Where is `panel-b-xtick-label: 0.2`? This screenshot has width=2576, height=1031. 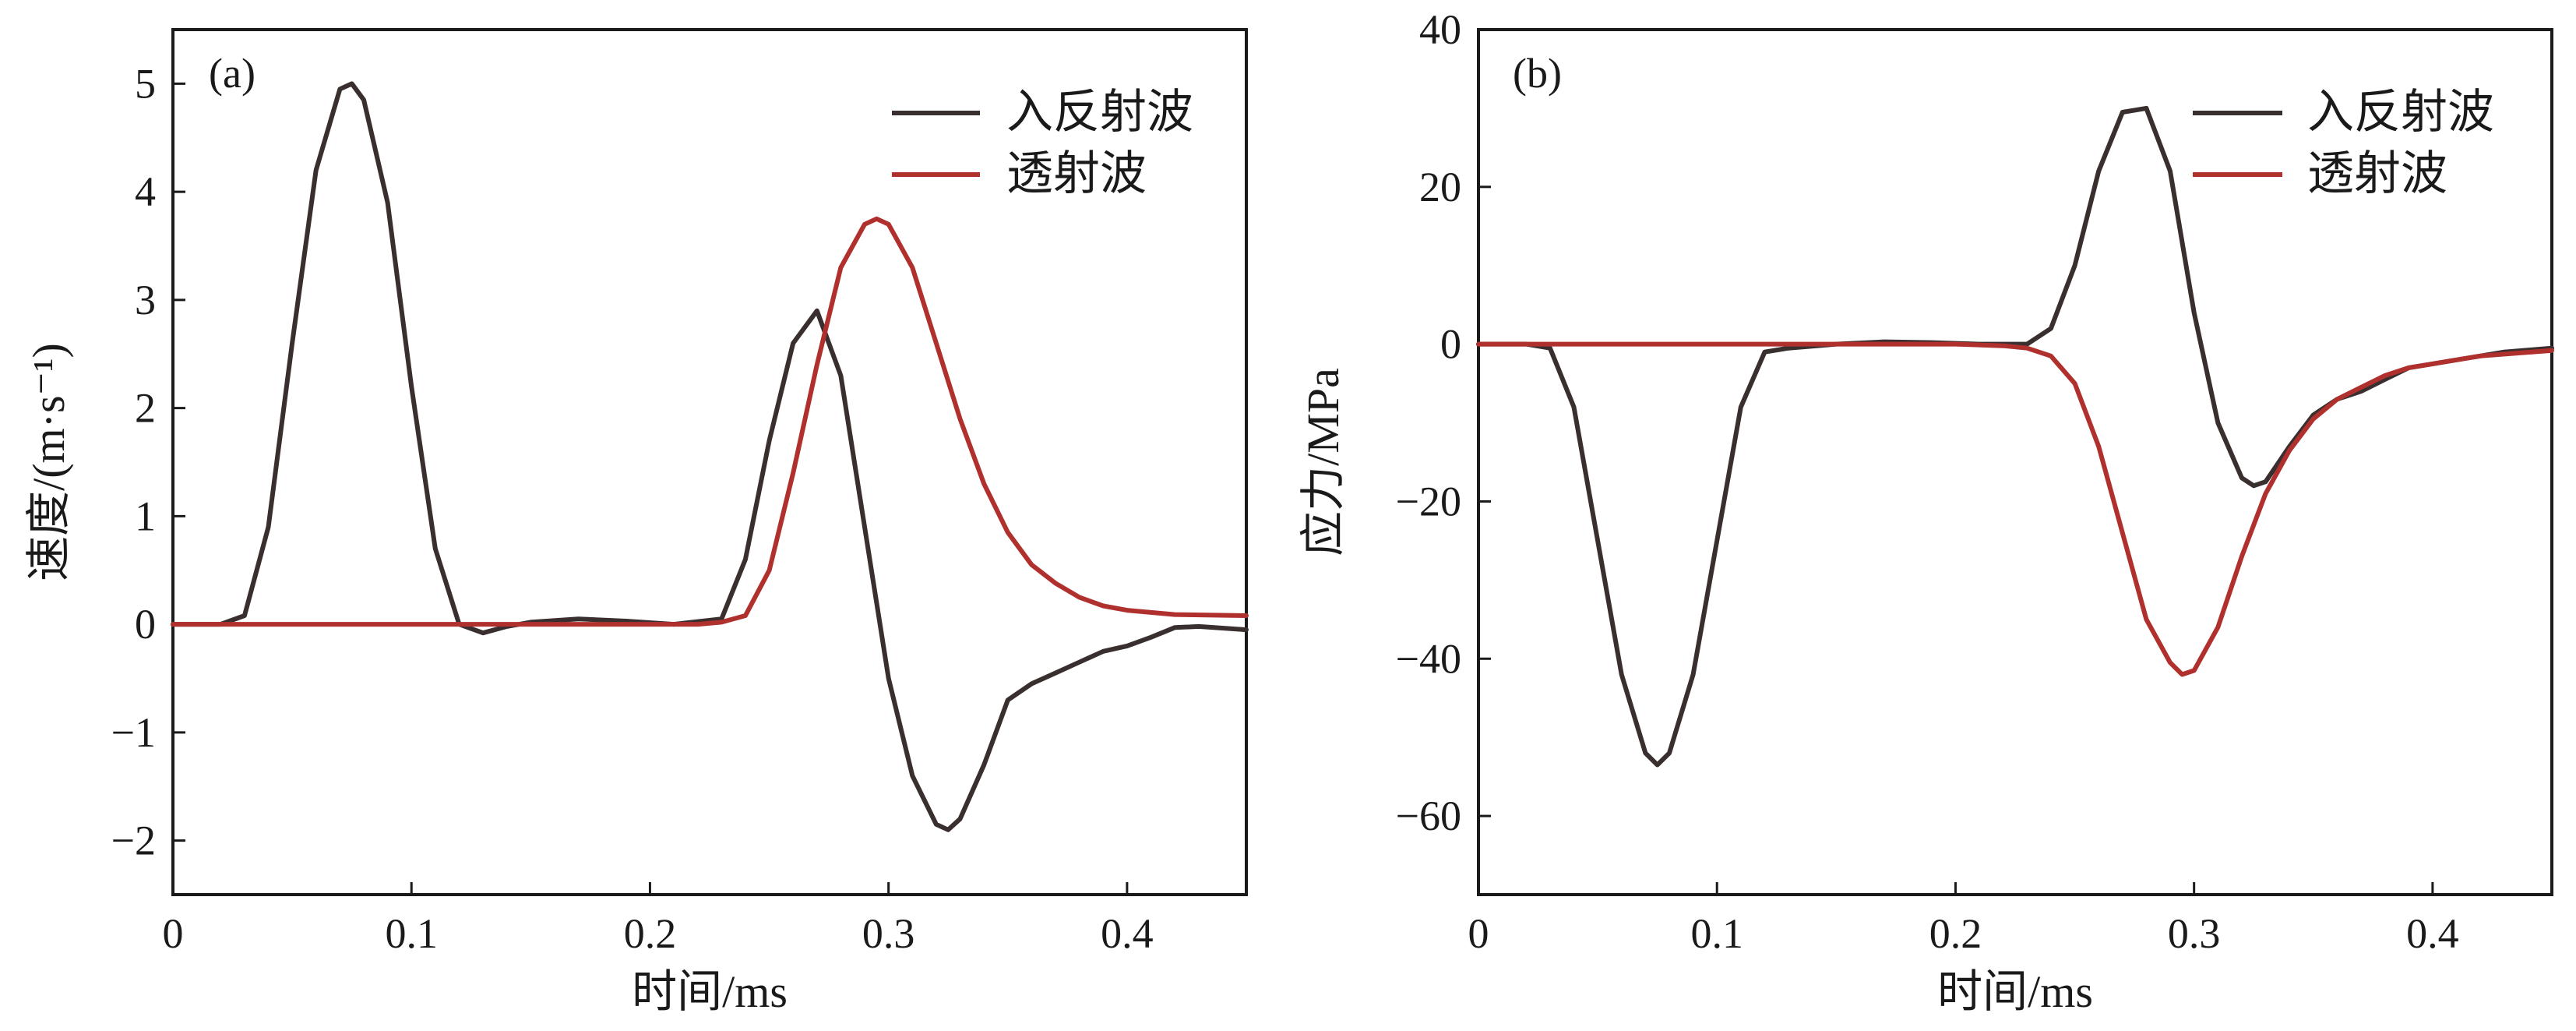 panel-b-xtick-label: 0.2 is located at coordinates (1955, 933).